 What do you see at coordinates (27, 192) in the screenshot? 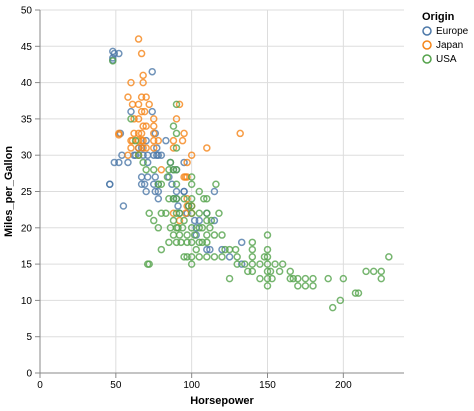
I see `y-tick-label: 25` at bounding box center [27, 192].